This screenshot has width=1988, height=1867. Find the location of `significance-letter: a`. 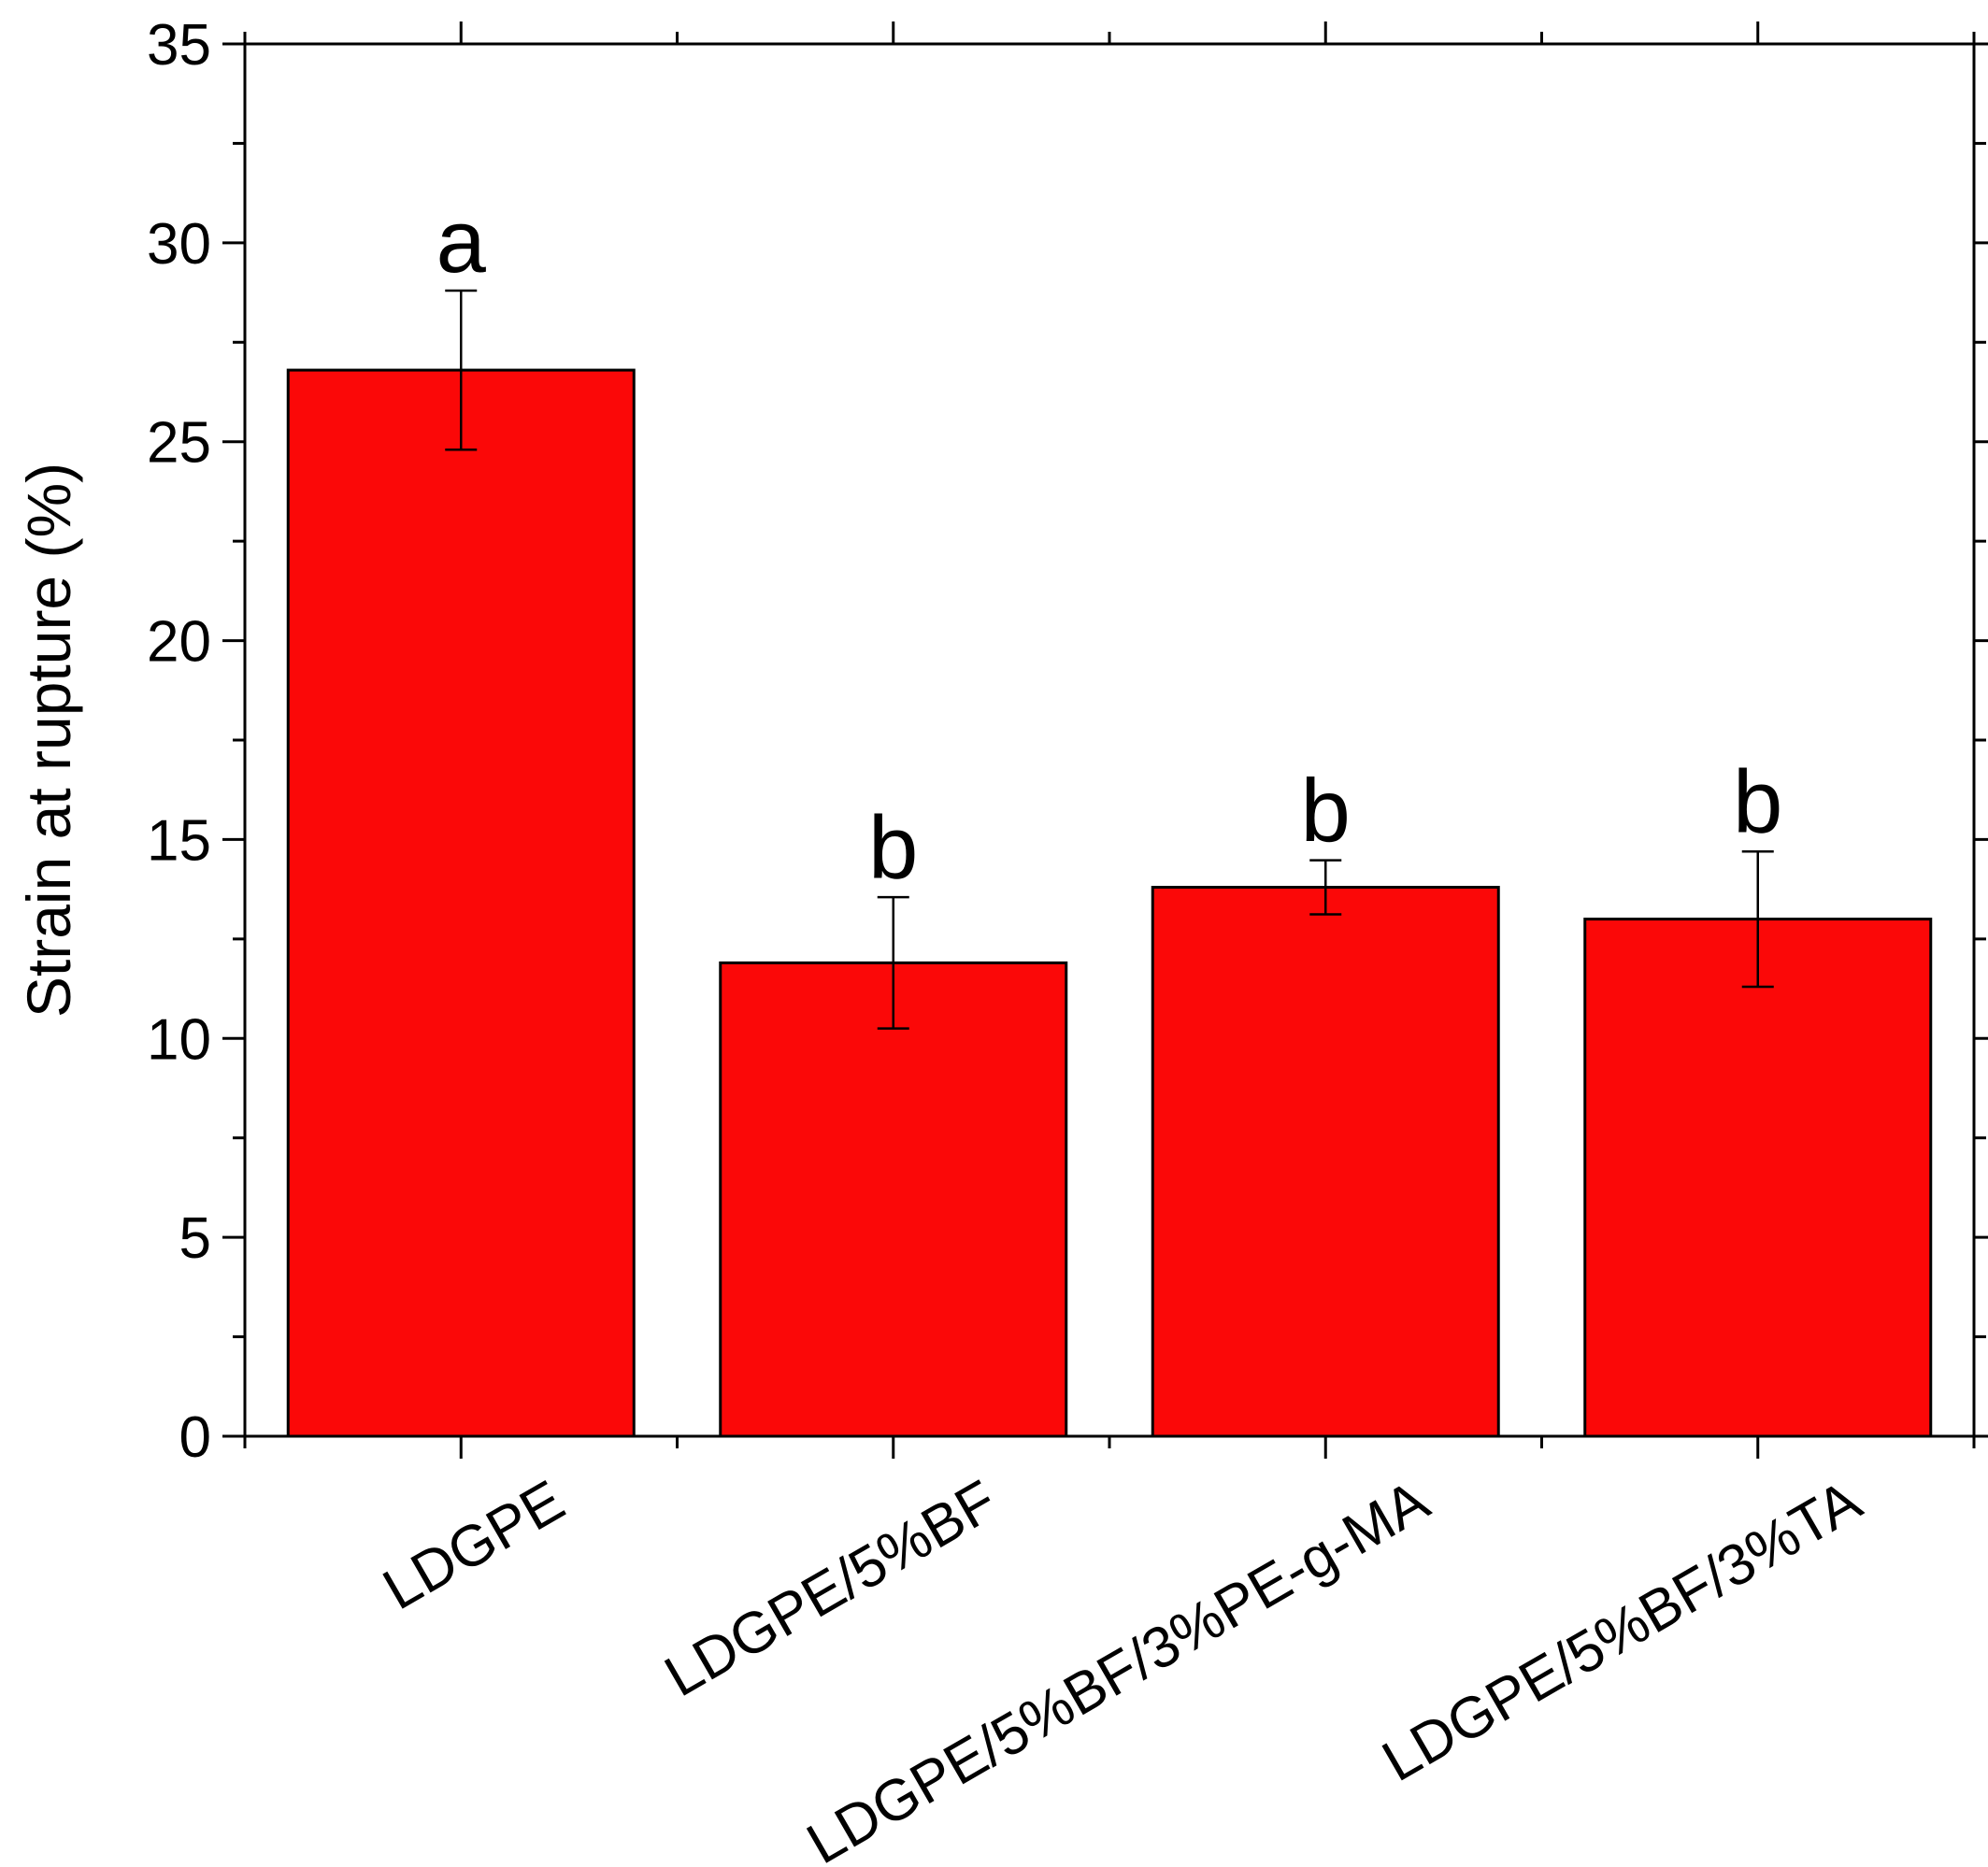

significance-letter: a is located at coordinates (461, 242).